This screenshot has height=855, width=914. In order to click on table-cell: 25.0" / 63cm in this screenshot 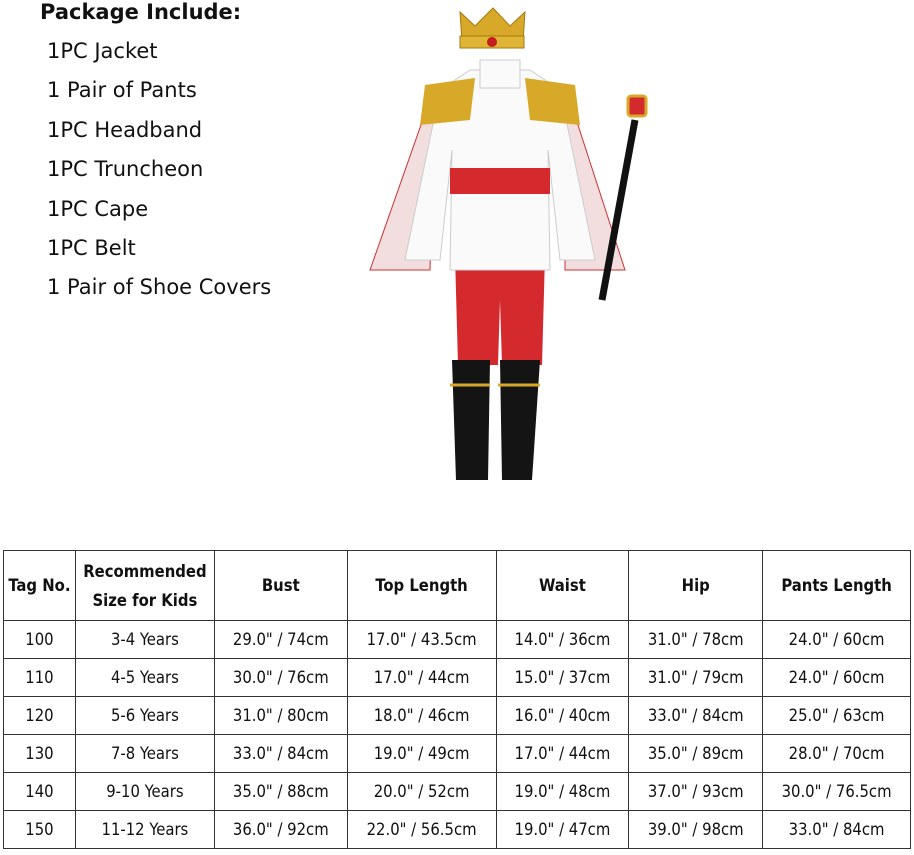, I will do `click(836, 715)`.